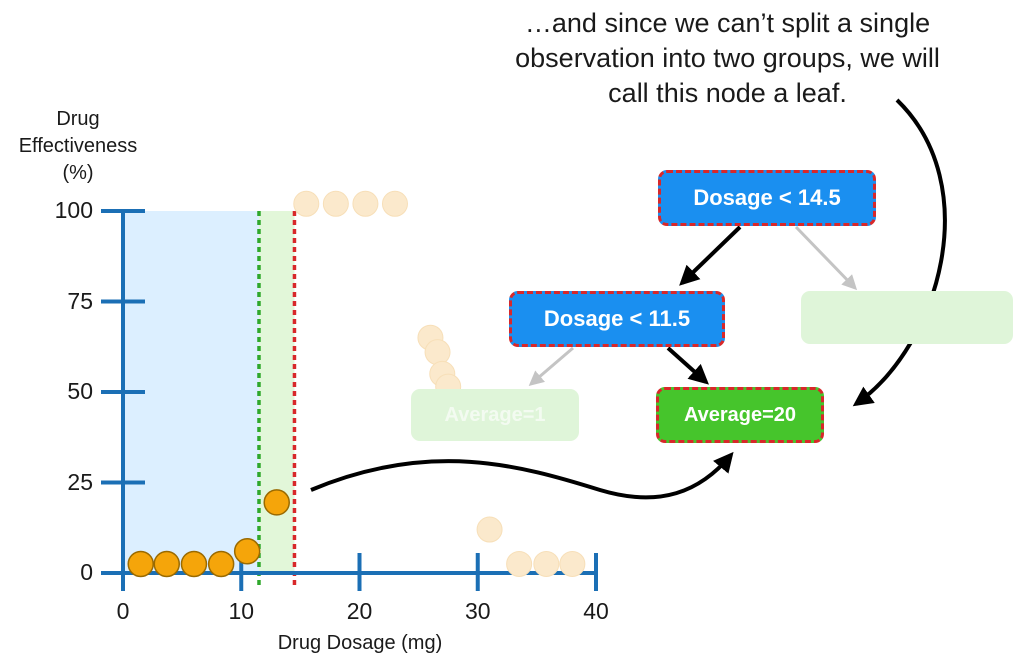 This screenshot has height=671, width=1029. I want to click on y-tick-label: 25, so click(80, 481).